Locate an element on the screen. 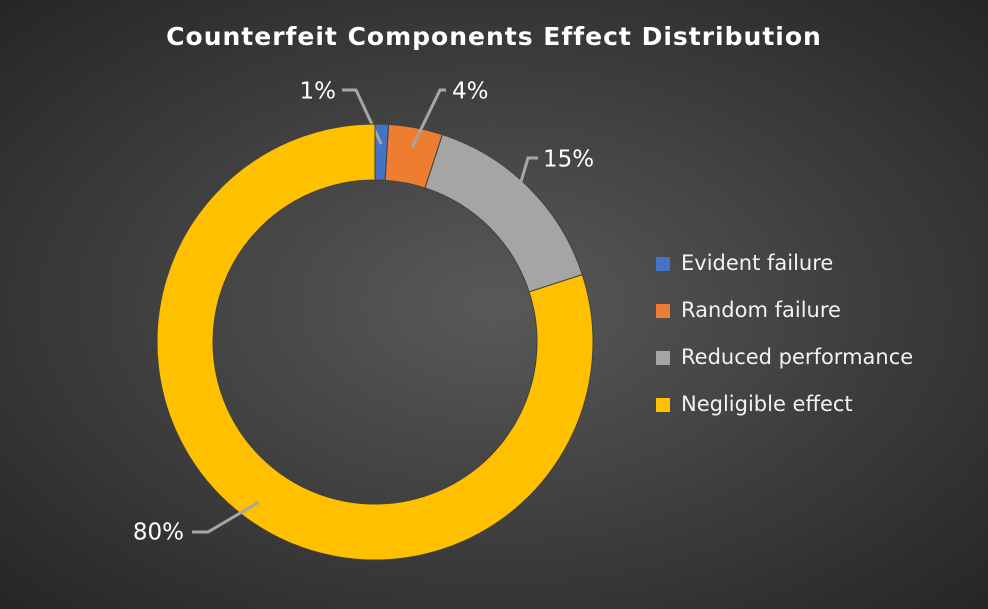  legend-label: Evident failure is located at coordinates (757, 263).